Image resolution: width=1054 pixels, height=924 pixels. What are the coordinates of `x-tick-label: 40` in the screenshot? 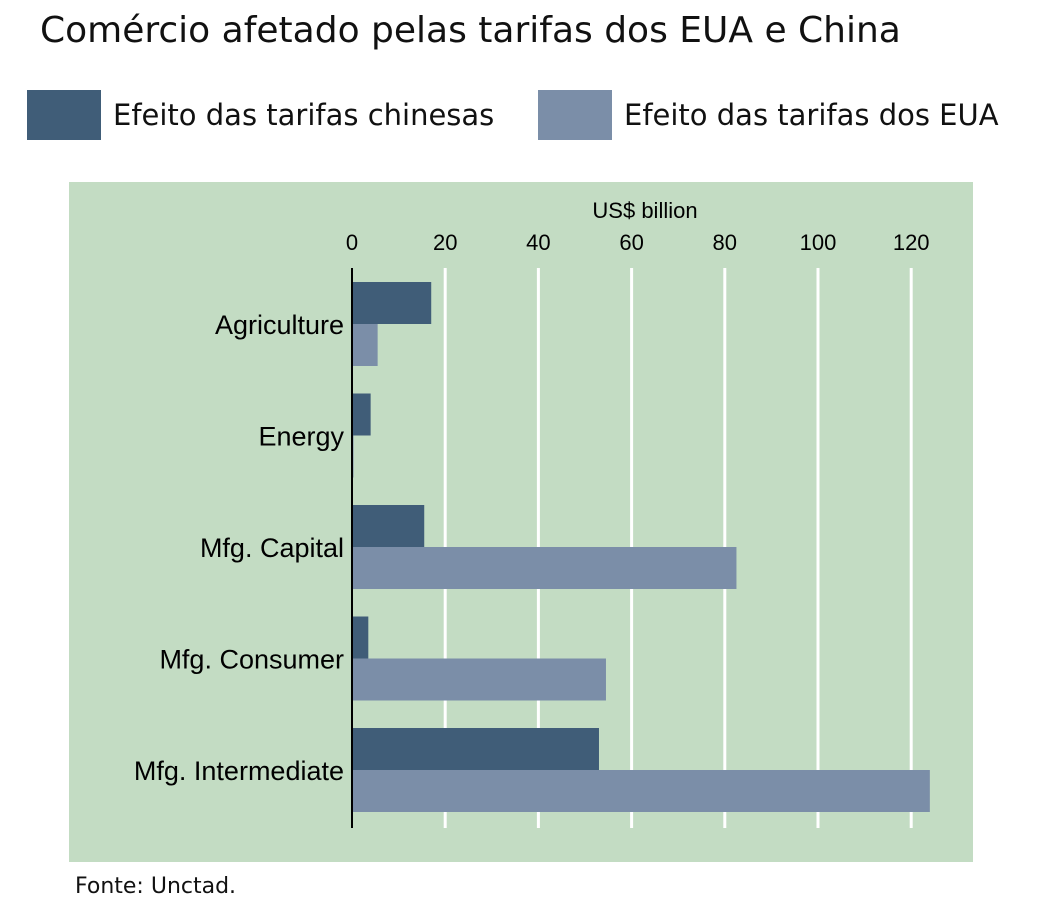 It's located at (538, 242).